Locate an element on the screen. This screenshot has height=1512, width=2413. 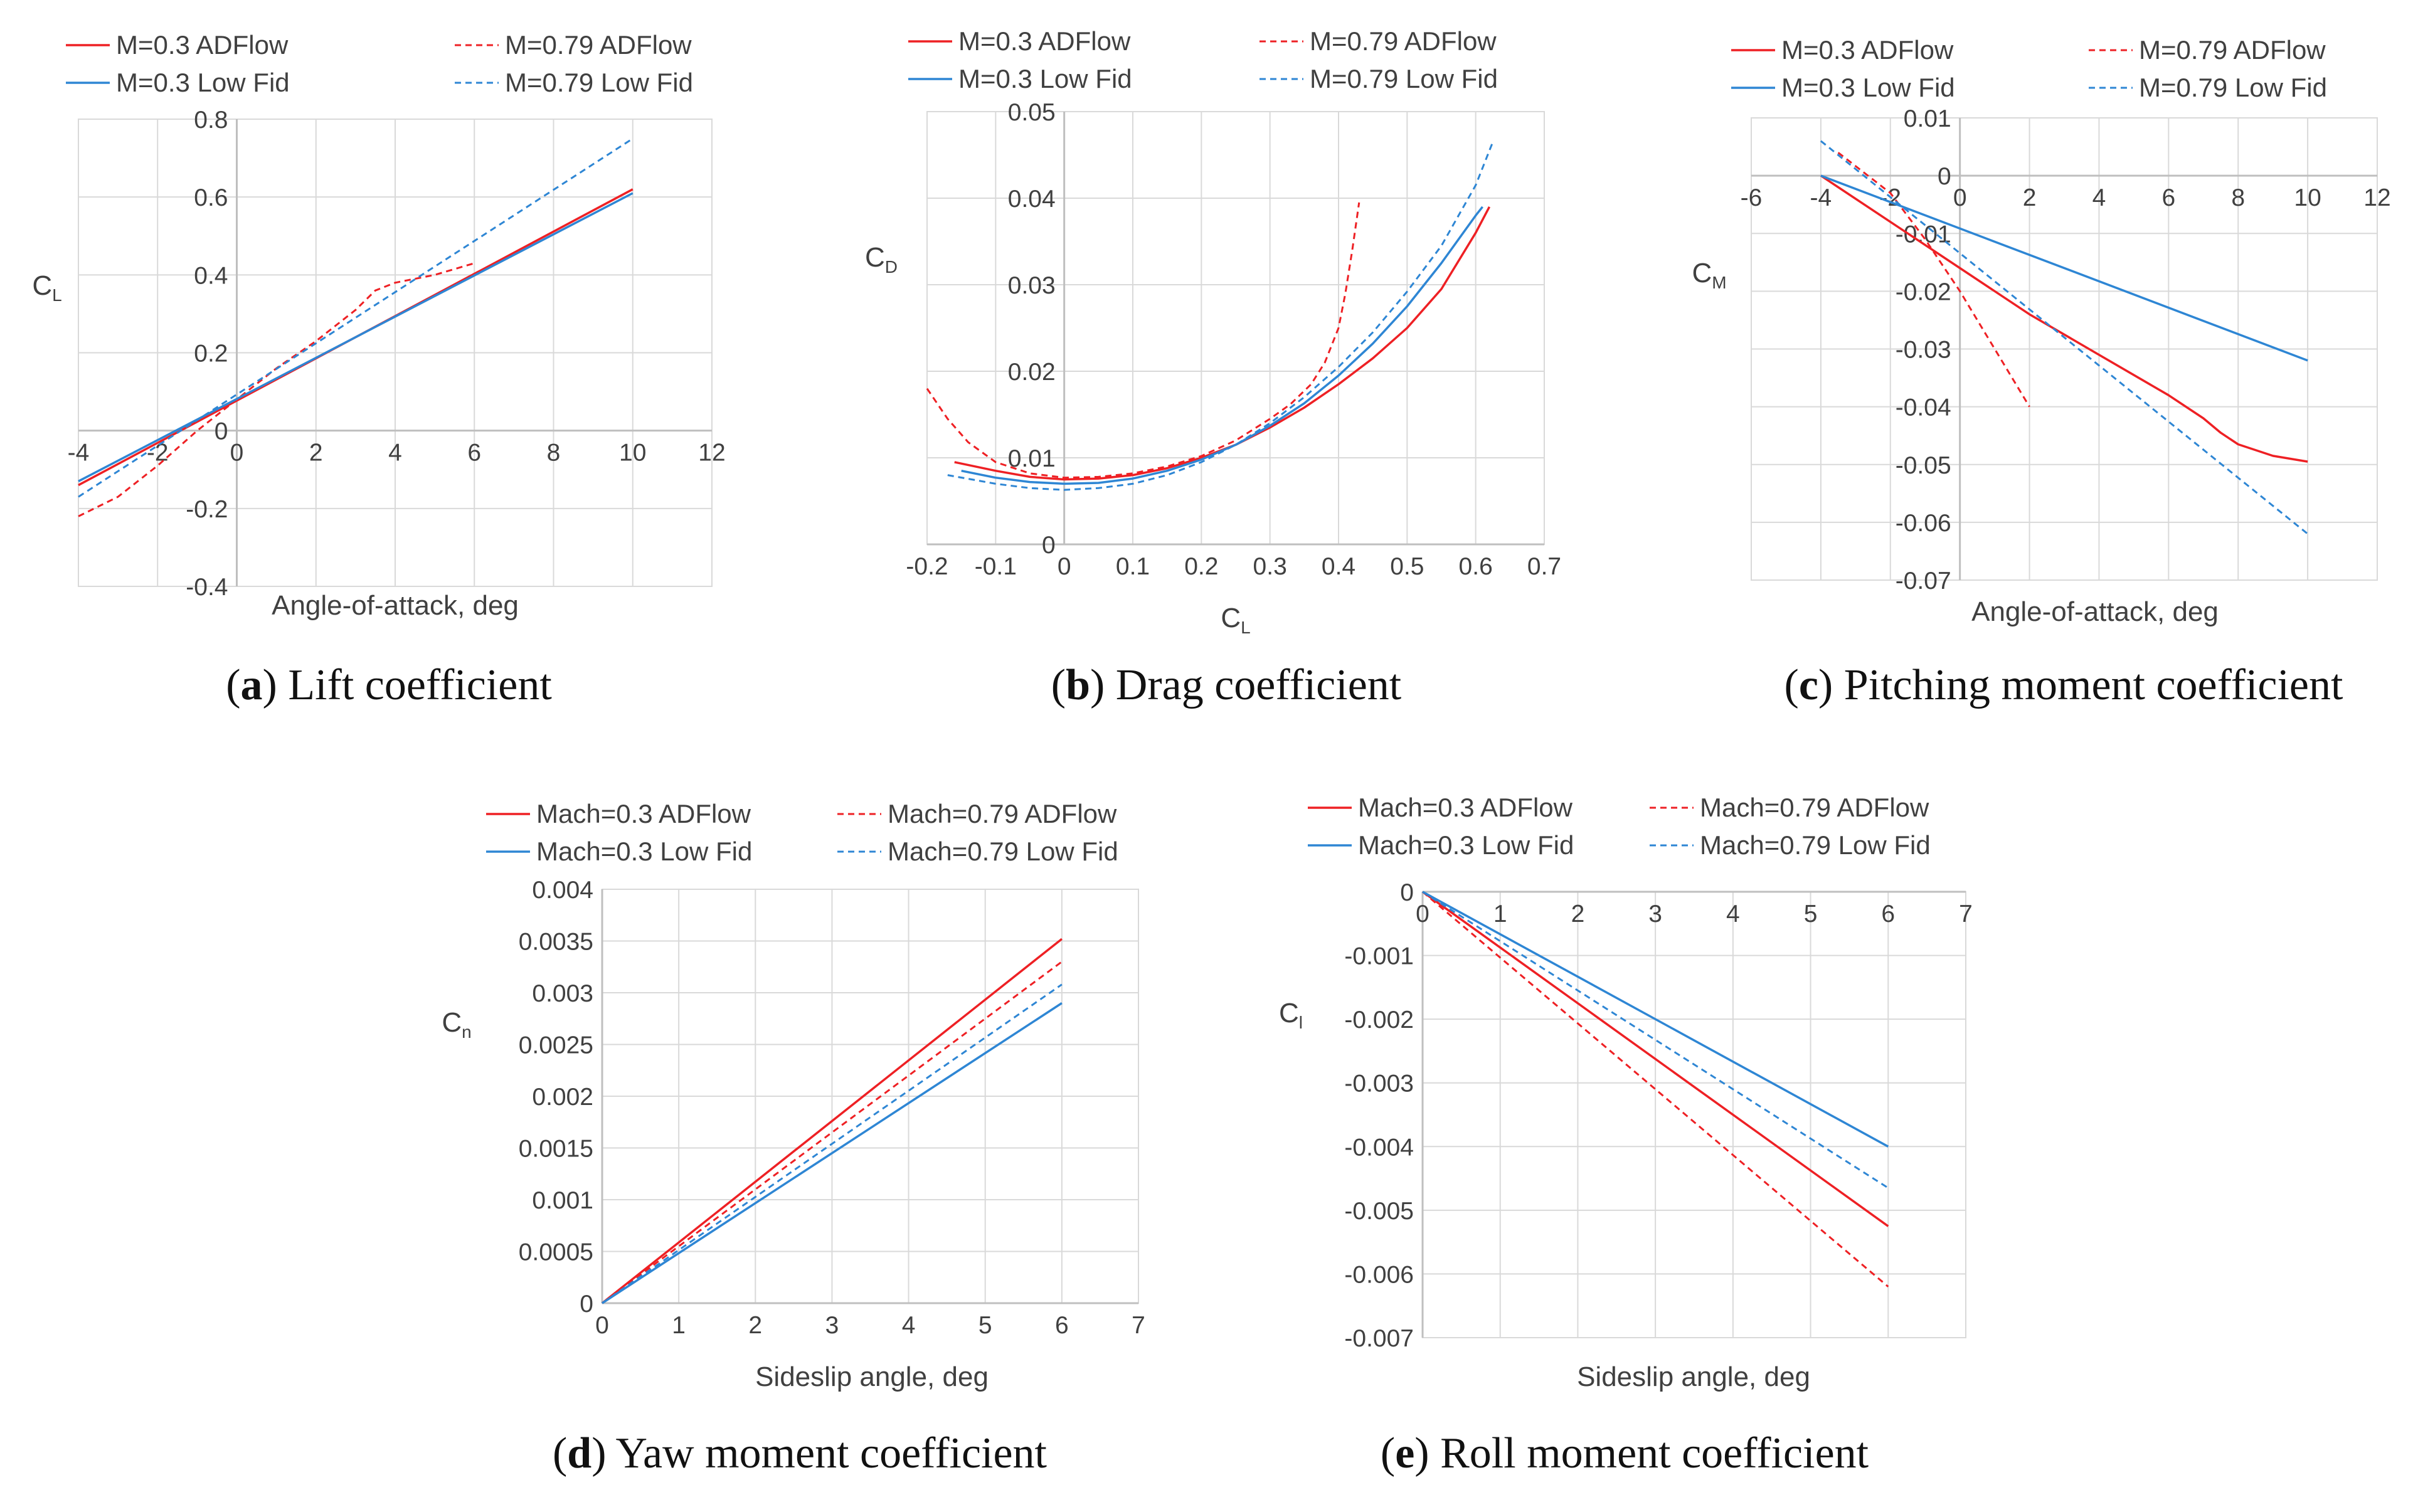
series-line-m-0-79-low-fid is located at coordinates (2064, 337).